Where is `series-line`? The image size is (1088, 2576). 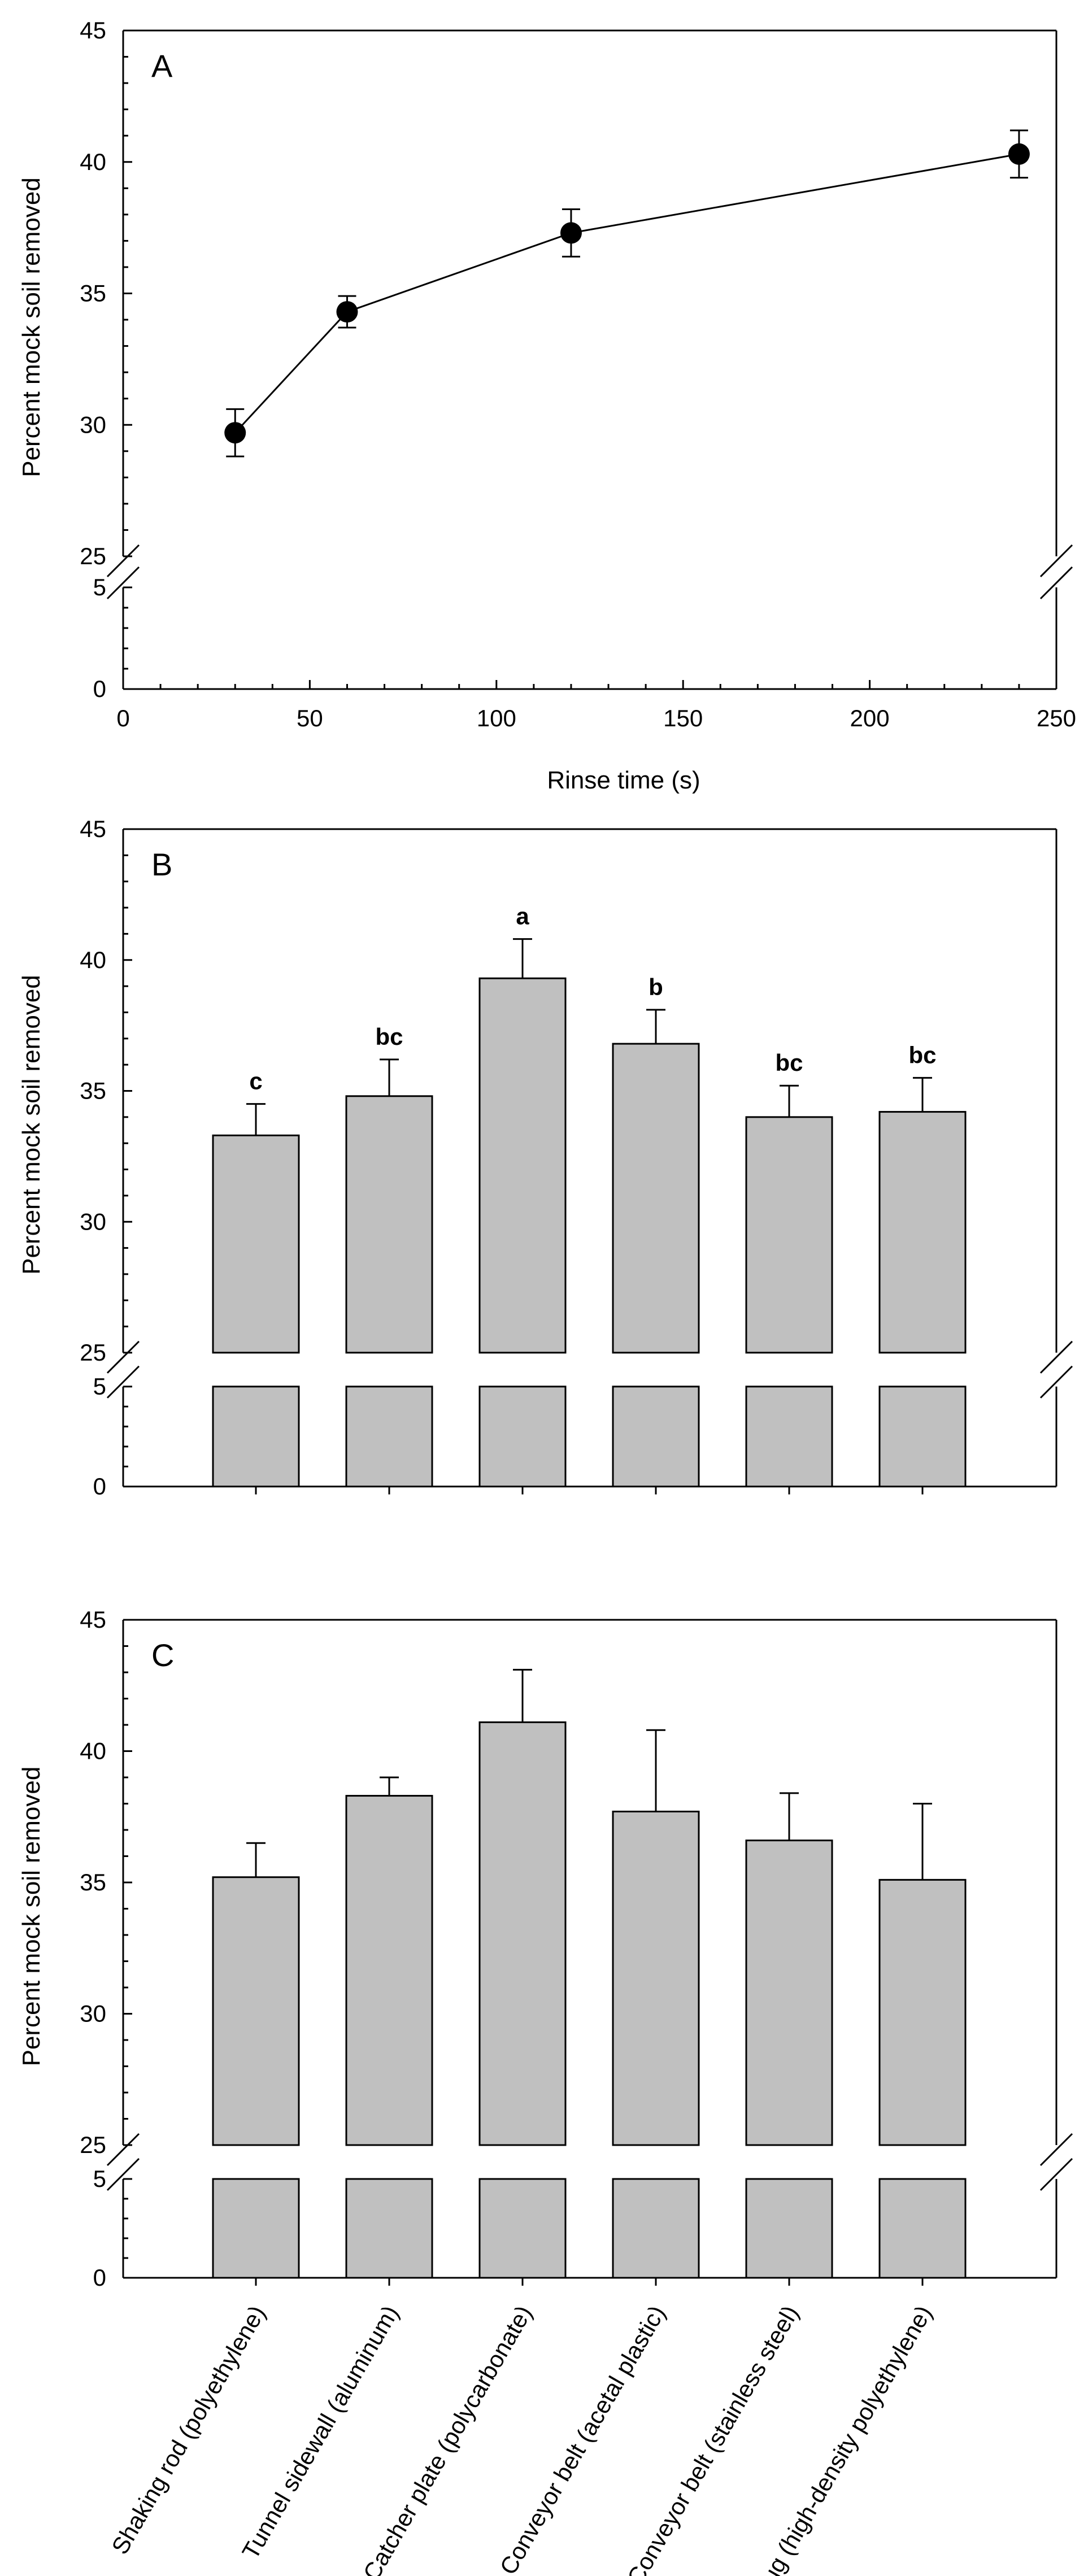 series-line is located at coordinates (627, 293).